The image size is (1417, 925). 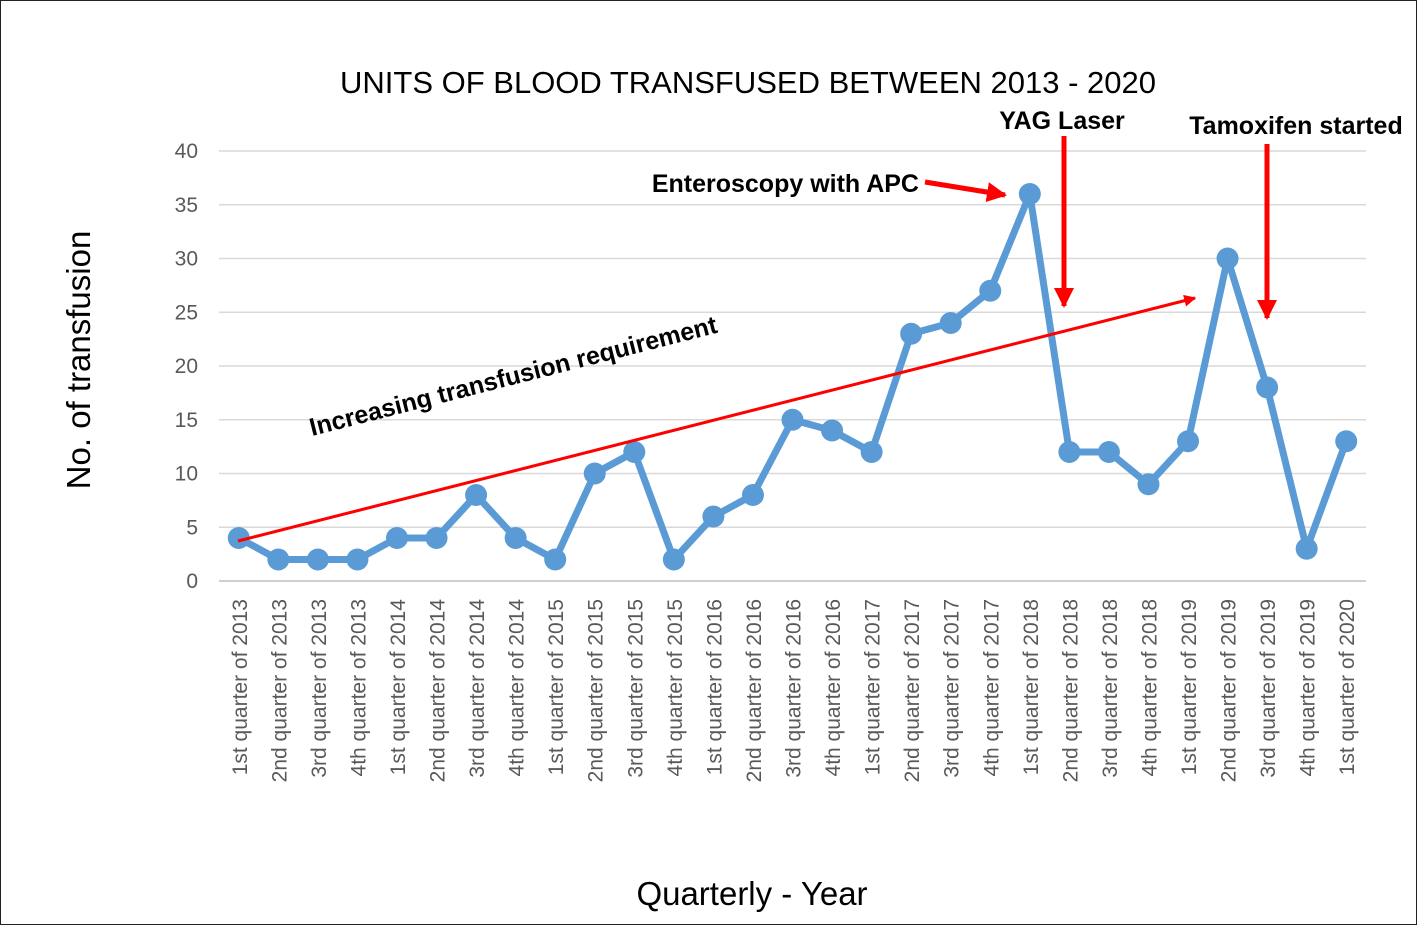 I want to click on x-tick-label: 3rd quarter of 2018, so click(x=1110, y=688).